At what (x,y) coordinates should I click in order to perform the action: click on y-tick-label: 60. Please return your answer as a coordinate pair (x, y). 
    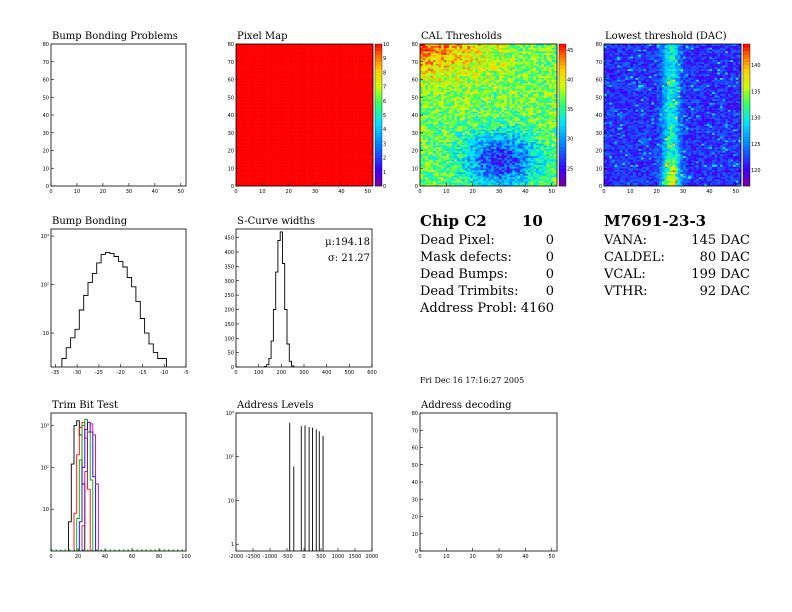
    Looking at the image, I should click on (415, 81).